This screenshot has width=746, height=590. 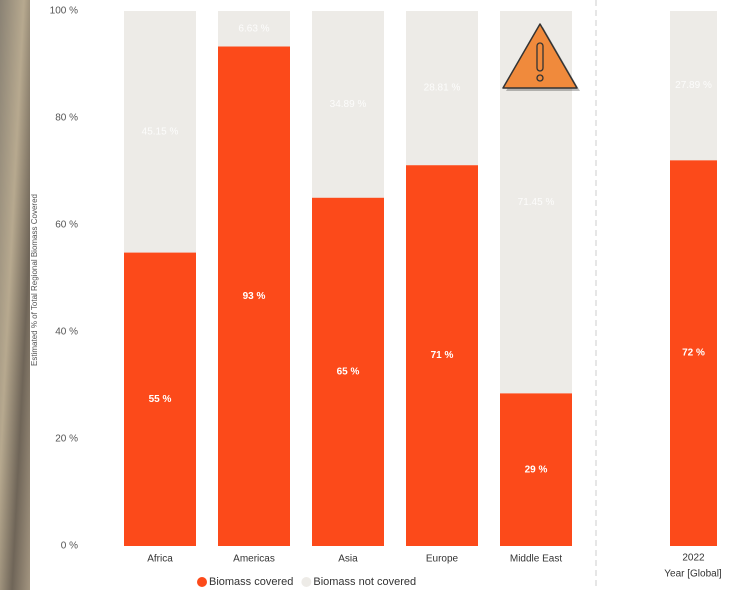 What do you see at coordinates (541, 57) in the screenshot?
I see `warning-icon` at bounding box center [541, 57].